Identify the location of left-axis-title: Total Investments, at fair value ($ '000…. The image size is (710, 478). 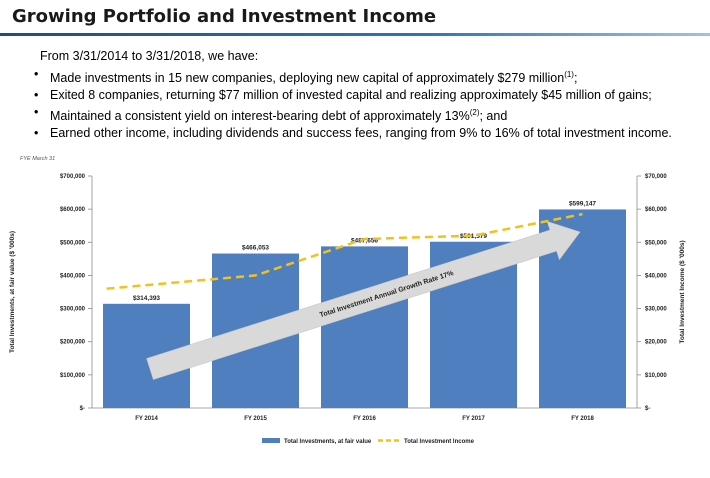
(12, 292).